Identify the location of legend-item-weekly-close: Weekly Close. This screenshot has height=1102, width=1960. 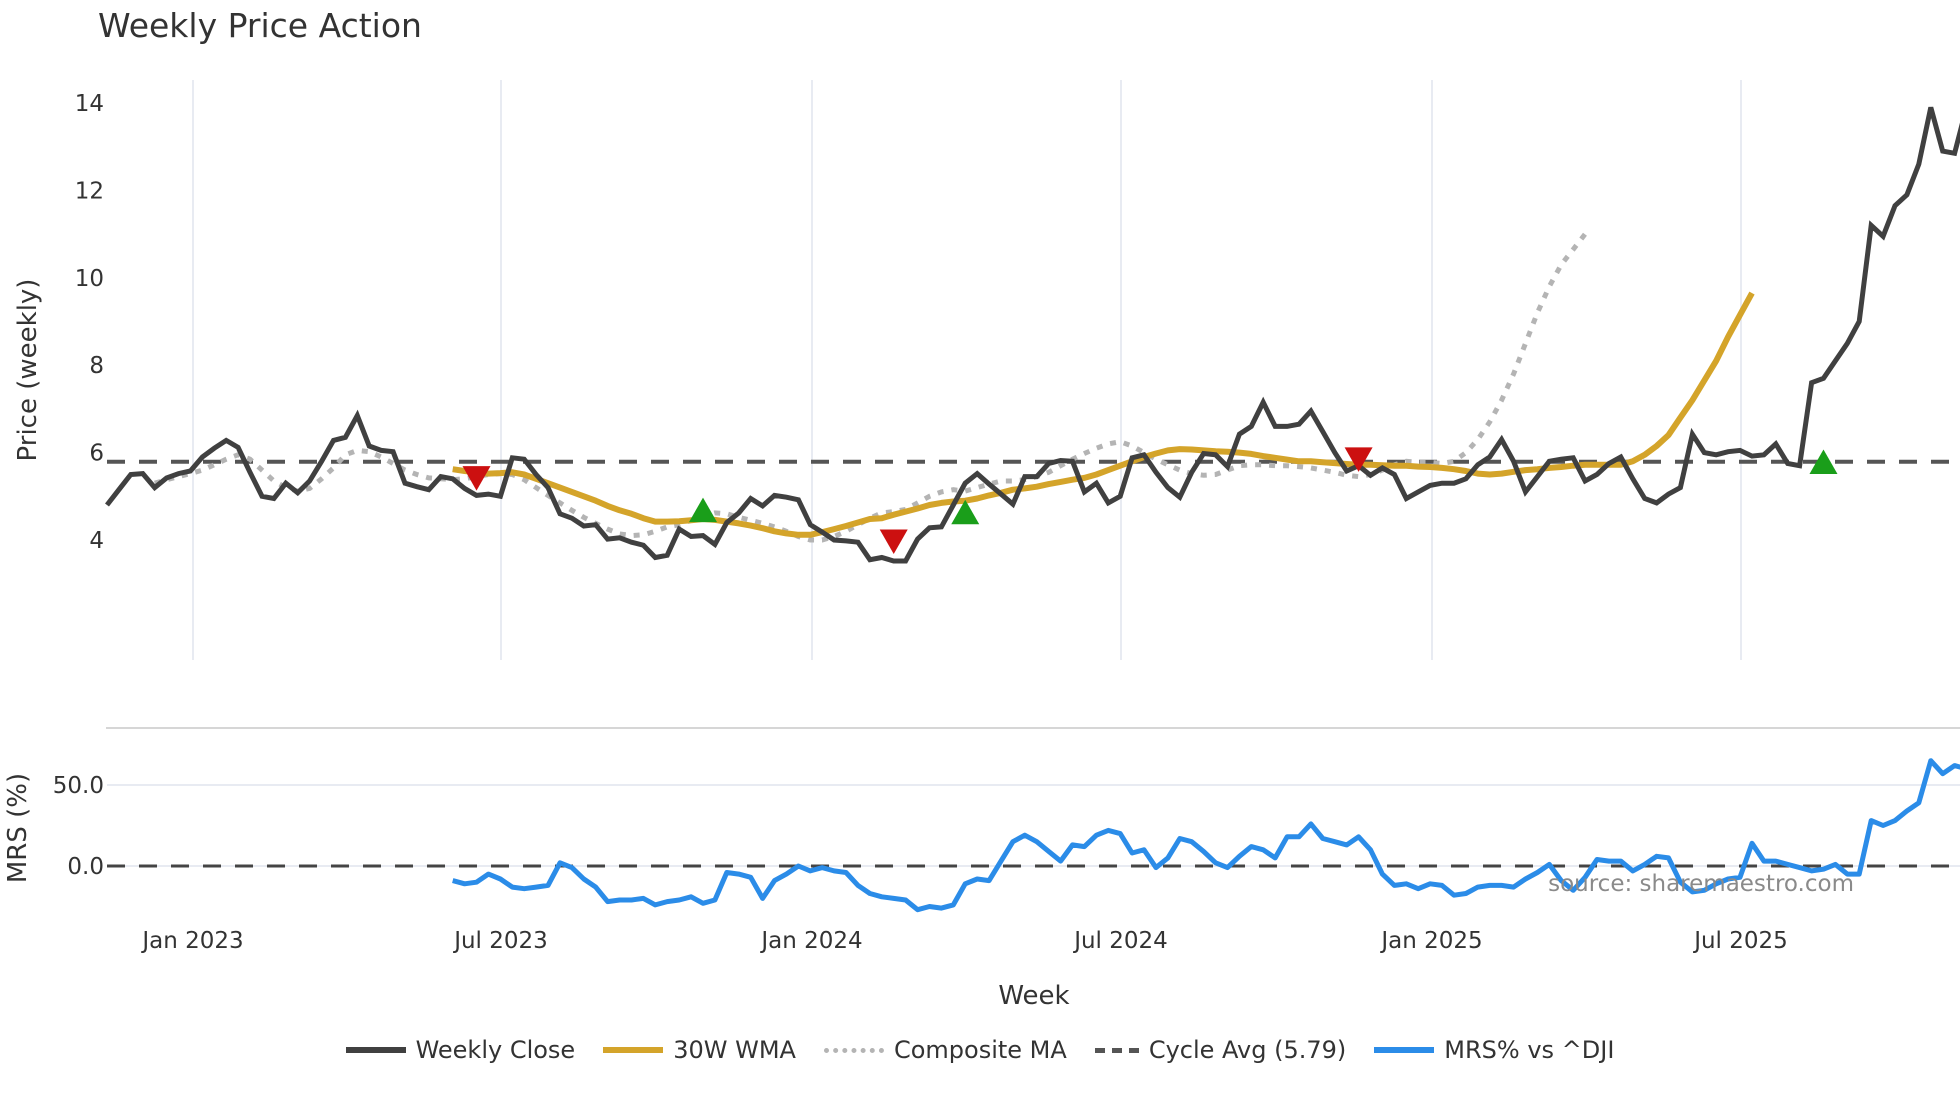
(460, 1050).